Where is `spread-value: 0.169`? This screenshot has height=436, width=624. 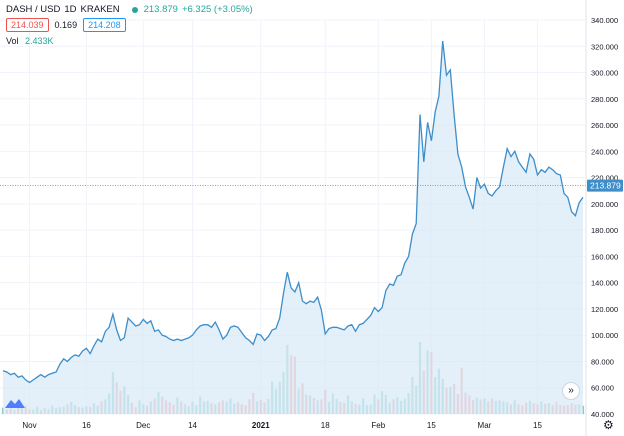
spread-value: 0.169 is located at coordinates (66, 25).